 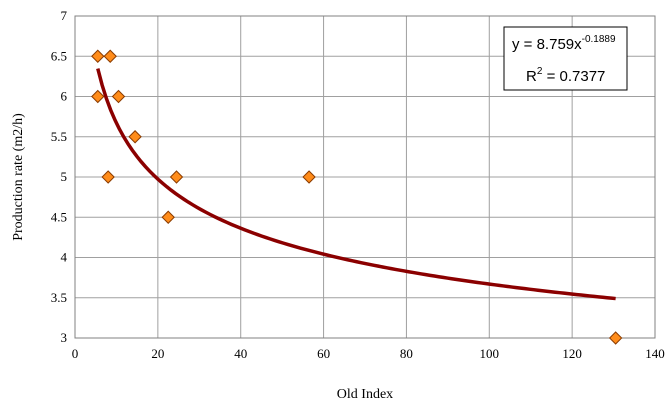 What do you see at coordinates (655, 353) in the screenshot?
I see `x-tick-label: 140` at bounding box center [655, 353].